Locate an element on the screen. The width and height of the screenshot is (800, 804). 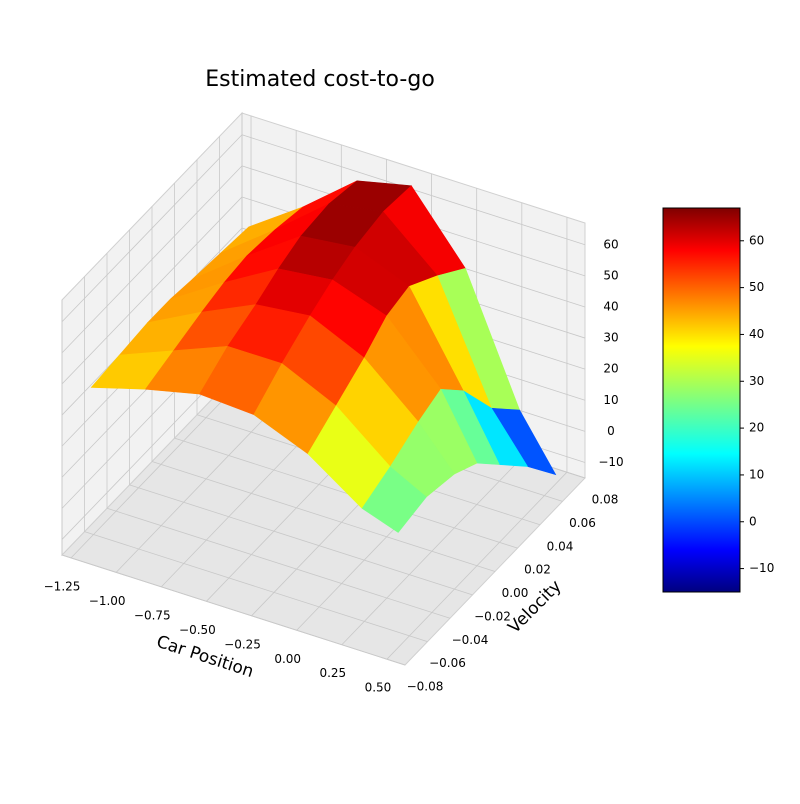
y-tick-label: 0.00 is located at coordinates (515, 593).